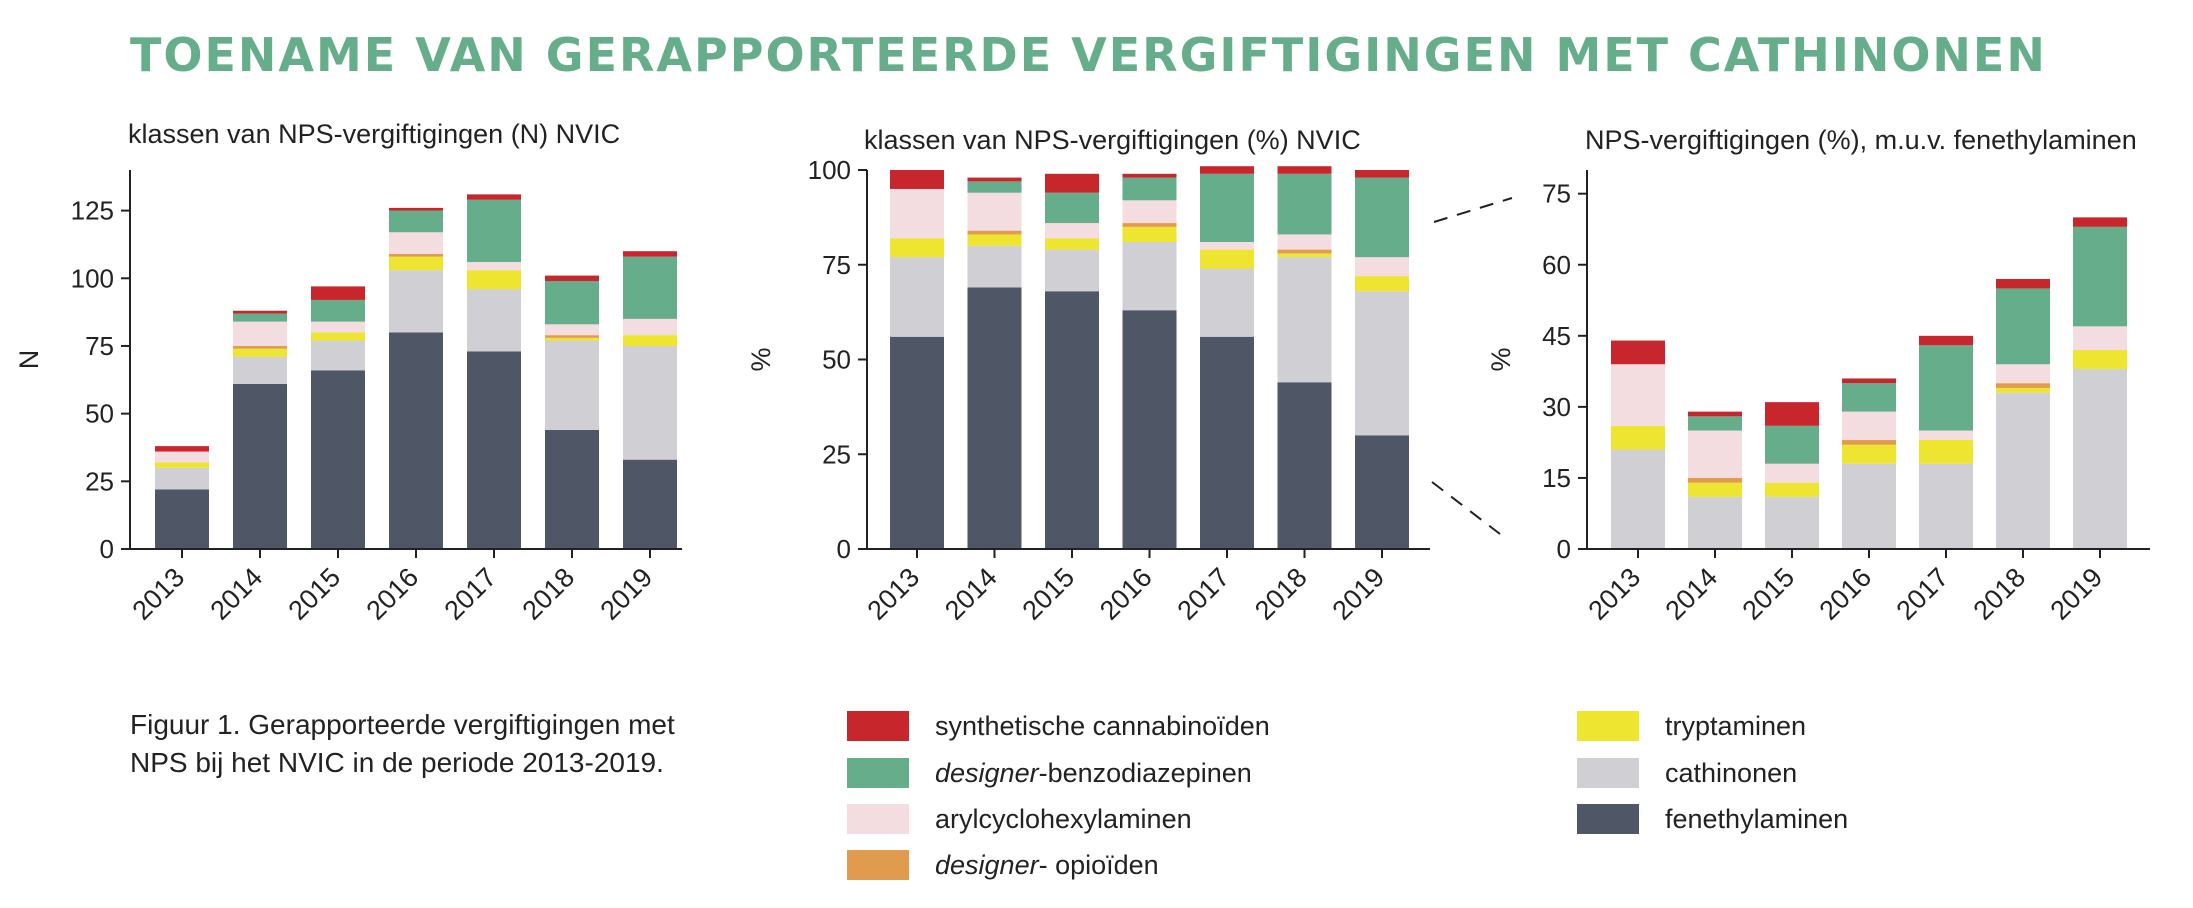  I want to click on legend-item-cannabinoiden: synthetische cannabinoïden, so click(1058, 726).